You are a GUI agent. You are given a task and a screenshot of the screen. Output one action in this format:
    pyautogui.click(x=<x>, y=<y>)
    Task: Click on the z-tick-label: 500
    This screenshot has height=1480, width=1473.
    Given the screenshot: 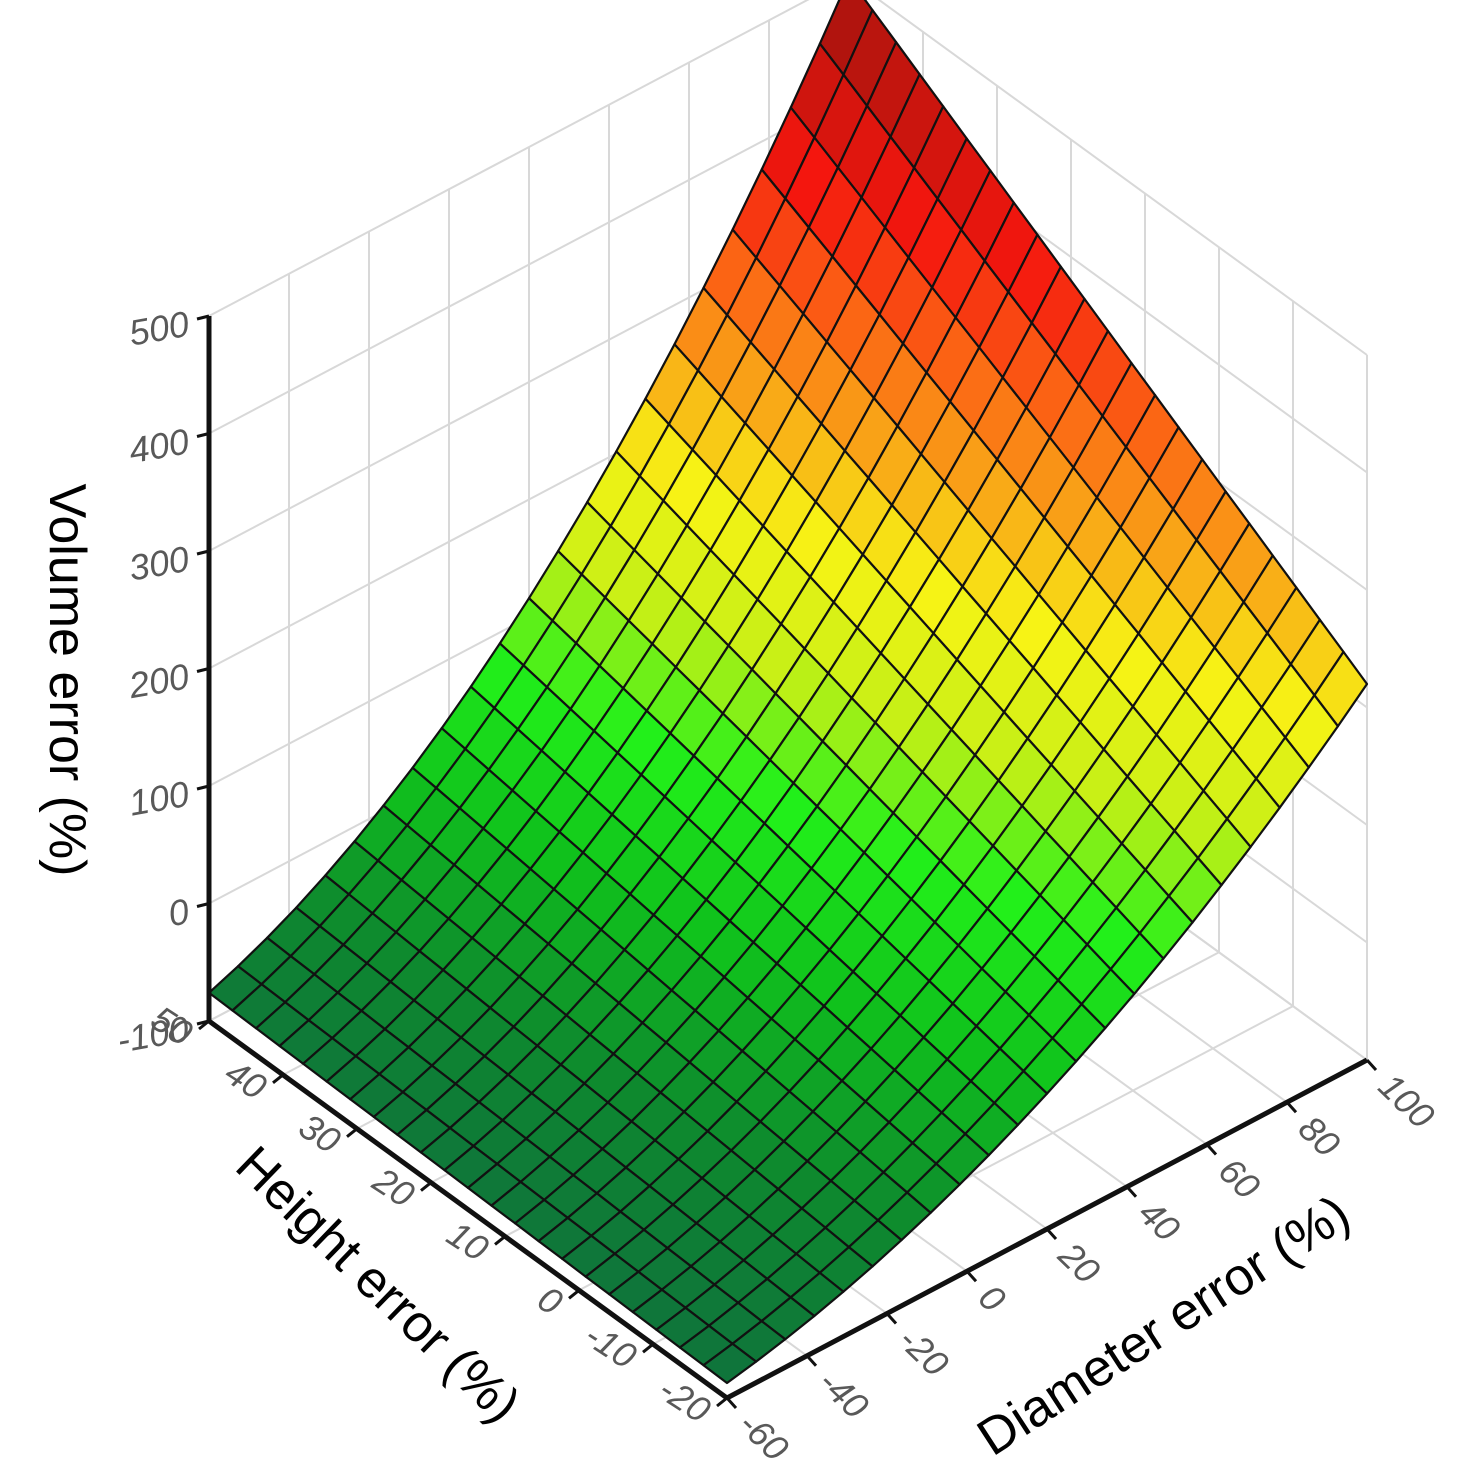 What is the action you would take?
    pyautogui.click(x=159, y=328)
    